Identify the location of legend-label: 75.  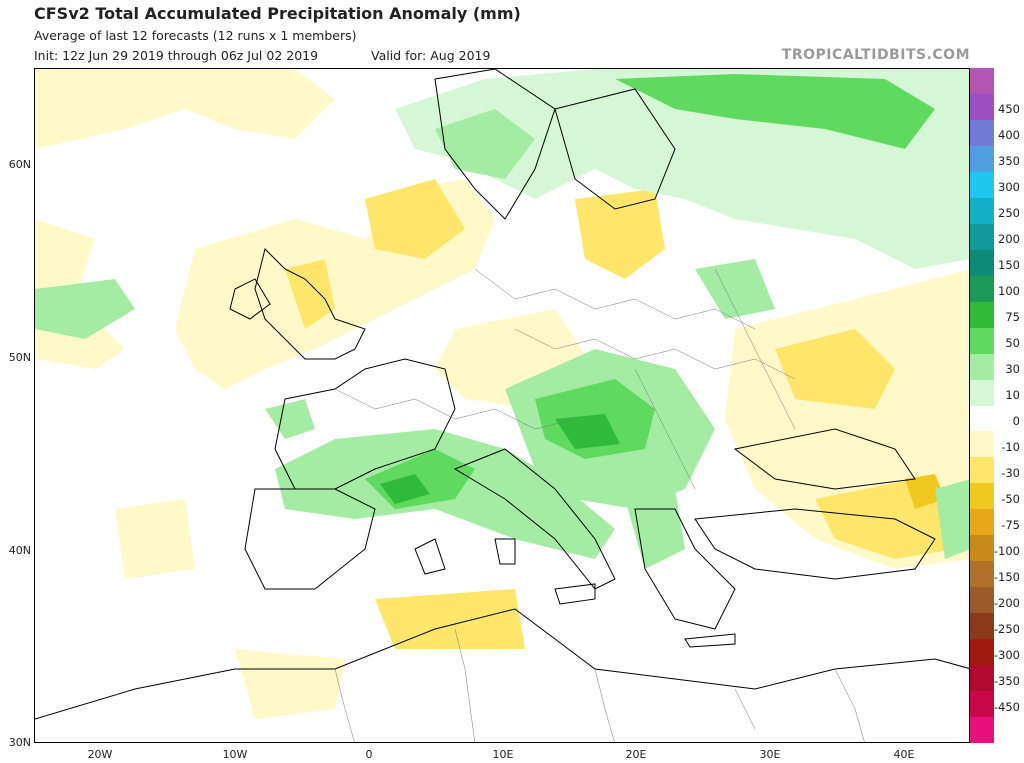
(1012, 317).